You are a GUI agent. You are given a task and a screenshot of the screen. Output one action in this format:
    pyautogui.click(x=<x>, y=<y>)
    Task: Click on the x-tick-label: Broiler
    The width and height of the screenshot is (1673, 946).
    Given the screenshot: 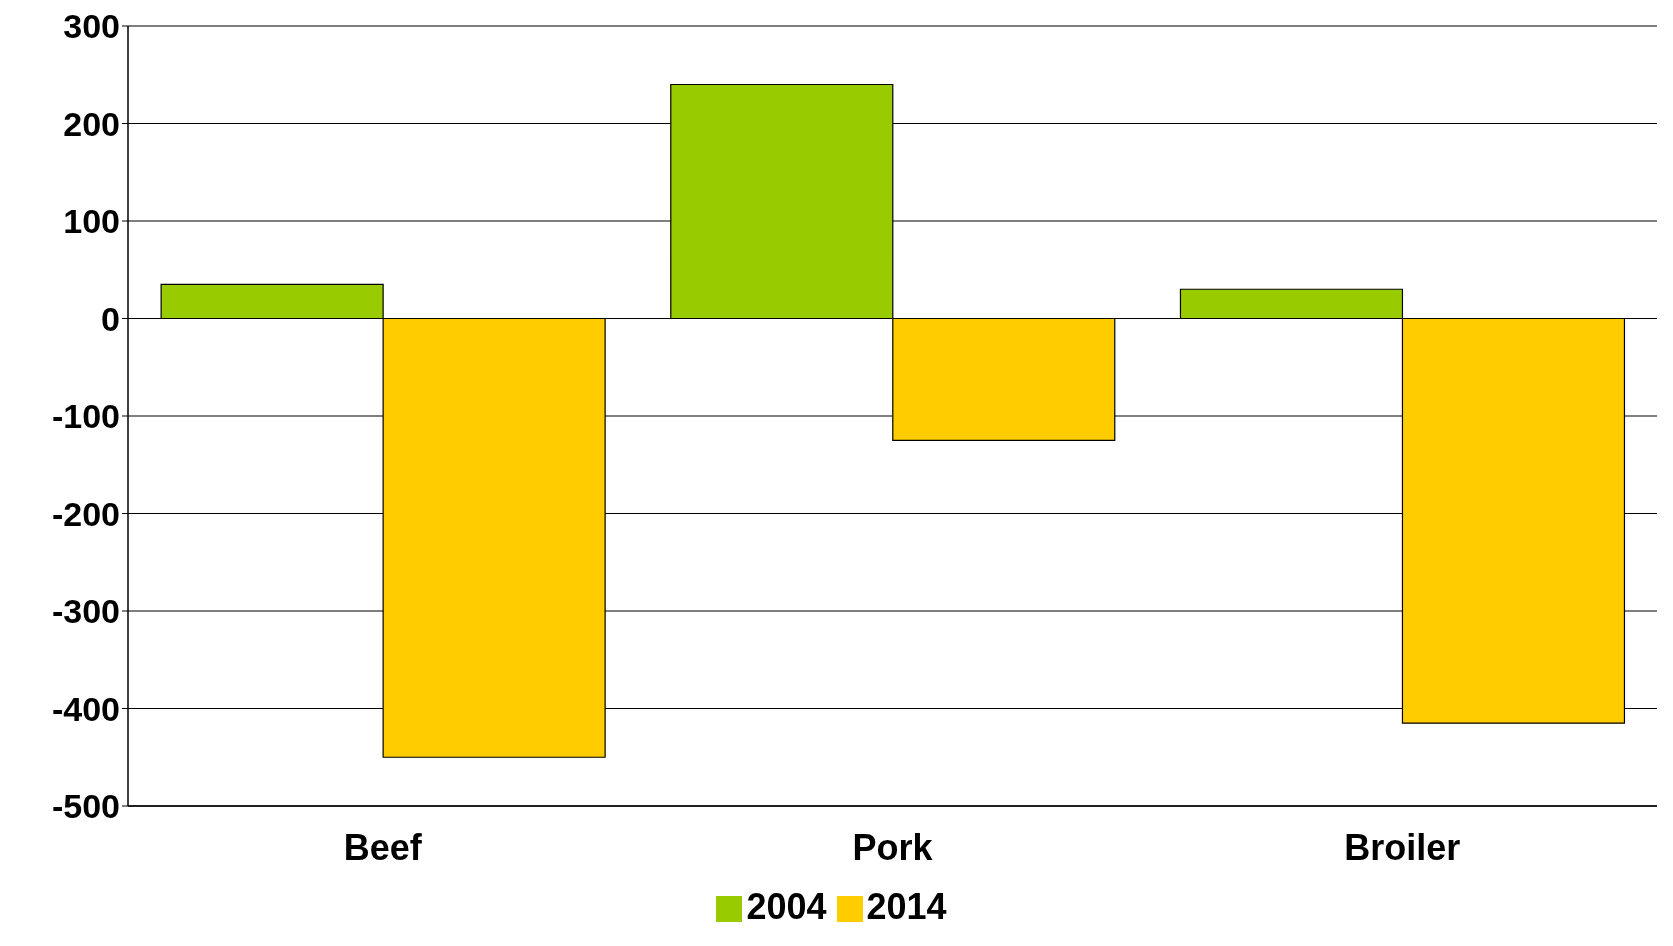 What is the action you would take?
    pyautogui.click(x=1402, y=847)
    